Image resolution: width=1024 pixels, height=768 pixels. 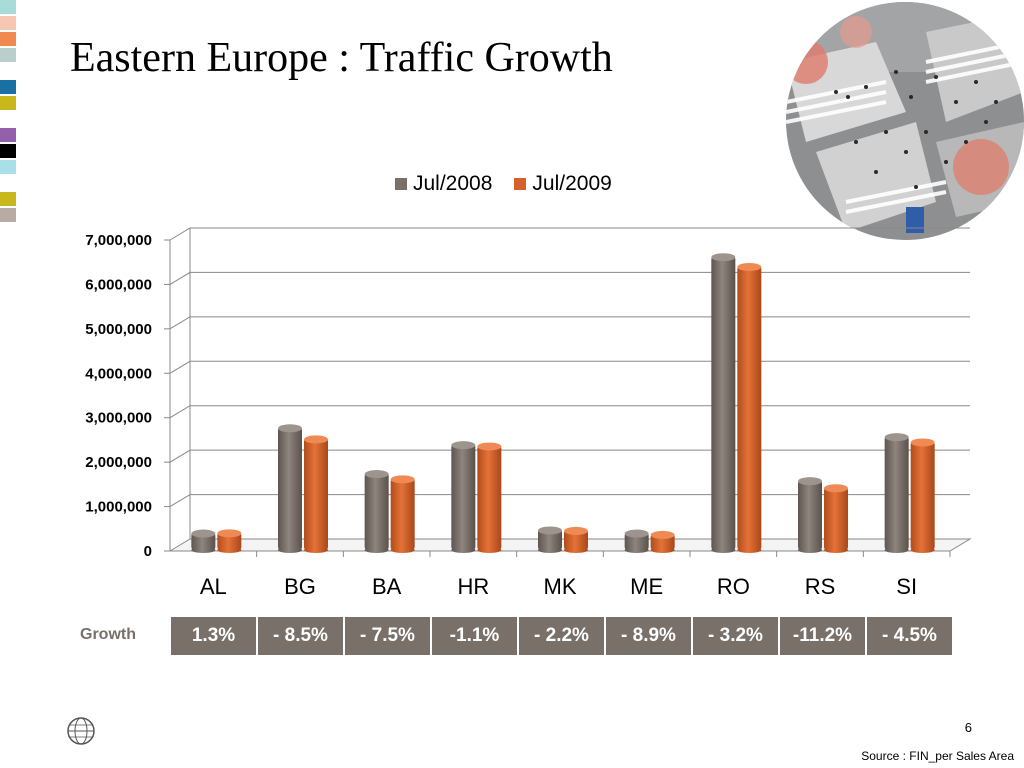 I want to click on bar-bg-2008, so click(x=290, y=488).